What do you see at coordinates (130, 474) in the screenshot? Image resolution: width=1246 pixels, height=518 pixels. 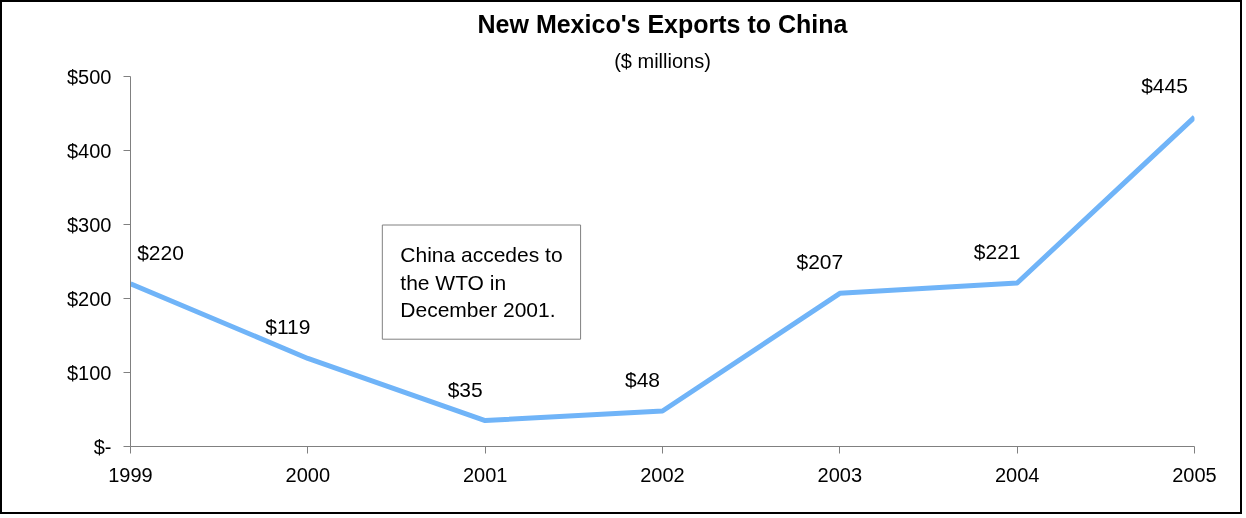 I see `x-tick-label: 1999` at bounding box center [130, 474].